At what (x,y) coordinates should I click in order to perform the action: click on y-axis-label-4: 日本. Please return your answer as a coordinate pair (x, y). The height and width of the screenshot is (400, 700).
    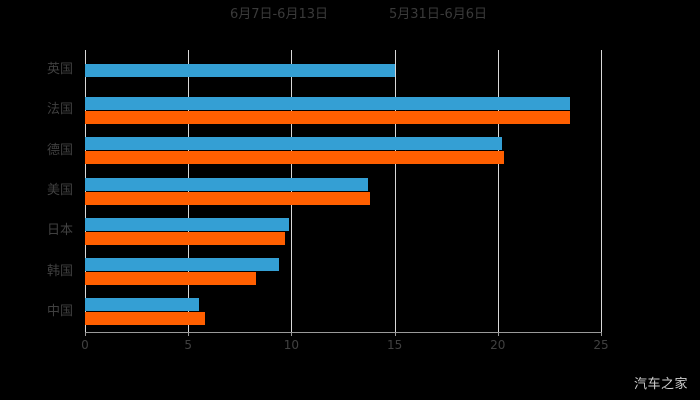
    Looking at the image, I should click on (59, 231).